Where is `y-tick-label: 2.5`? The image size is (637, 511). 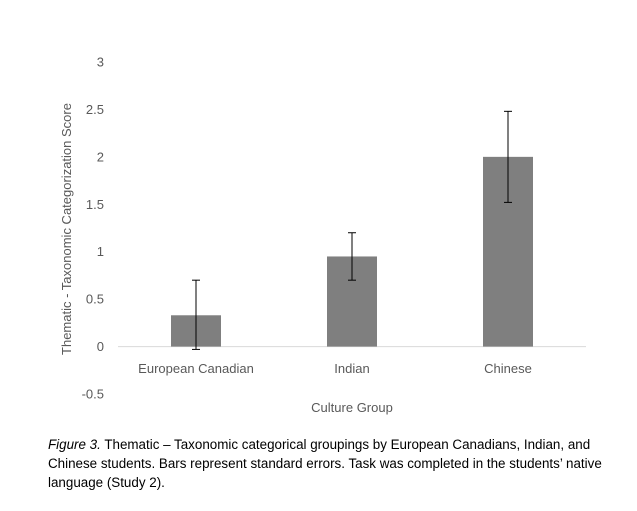
y-tick-label: 2.5 is located at coordinates (95, 109).